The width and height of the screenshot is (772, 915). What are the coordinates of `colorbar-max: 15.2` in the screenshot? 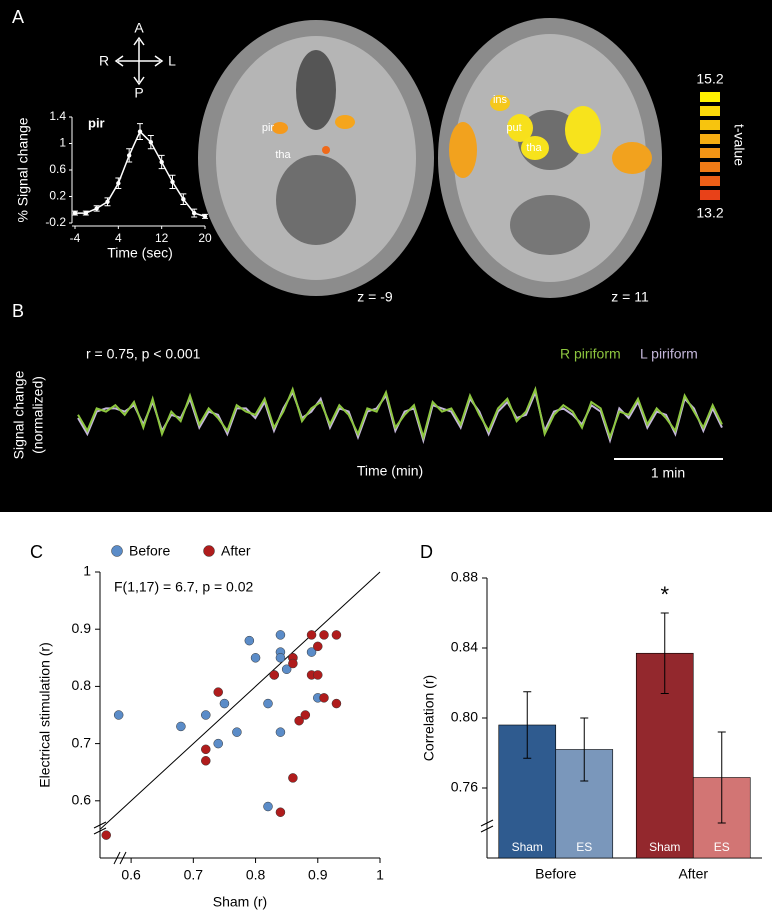 It's located at (709, 79).